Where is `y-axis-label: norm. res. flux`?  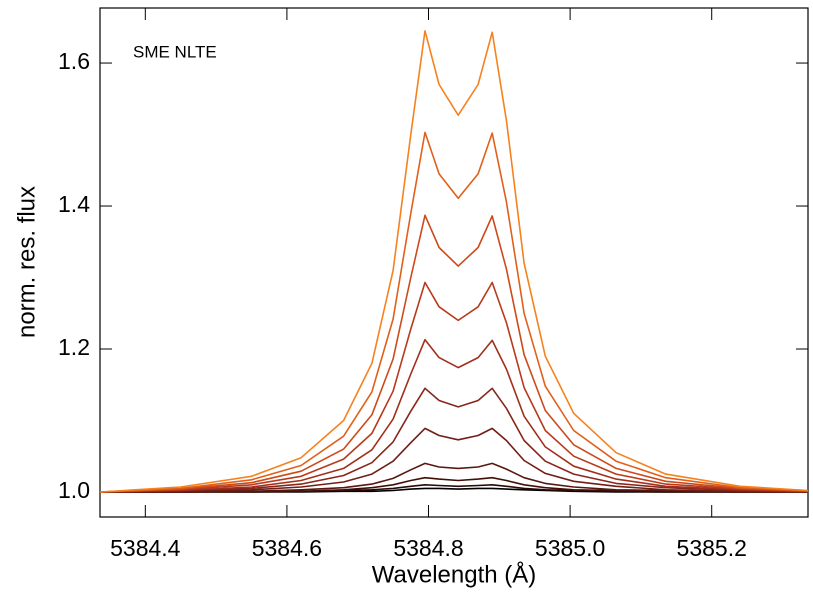
y-axis-label: norm. res. flux is located at coordinates (26, 262).